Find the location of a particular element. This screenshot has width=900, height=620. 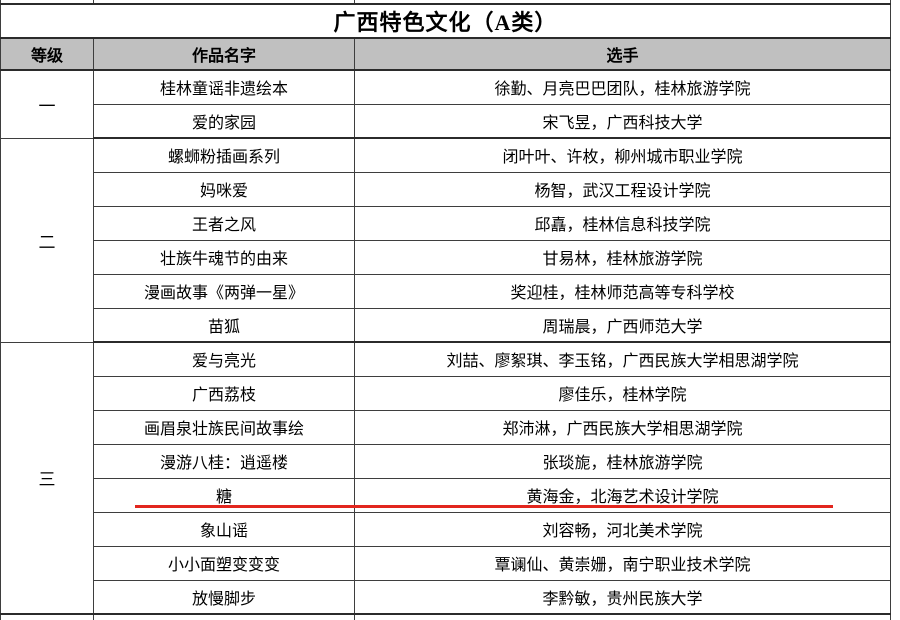

table-row: 漫游八桂：逍遥楼 张琰旎，桂林旅游学院 is located at coordinates (446, 461).